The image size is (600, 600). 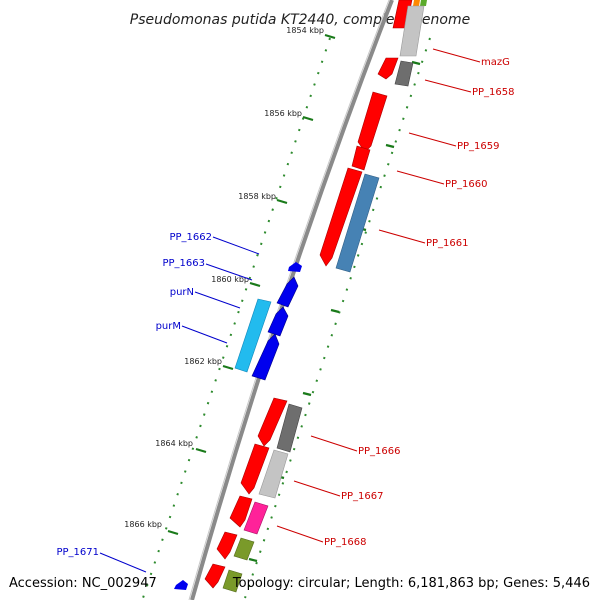 What do you see at coordinates (423, 3) in the screenshot?
I see `gene-top-green` at bounding box center [423, 3].